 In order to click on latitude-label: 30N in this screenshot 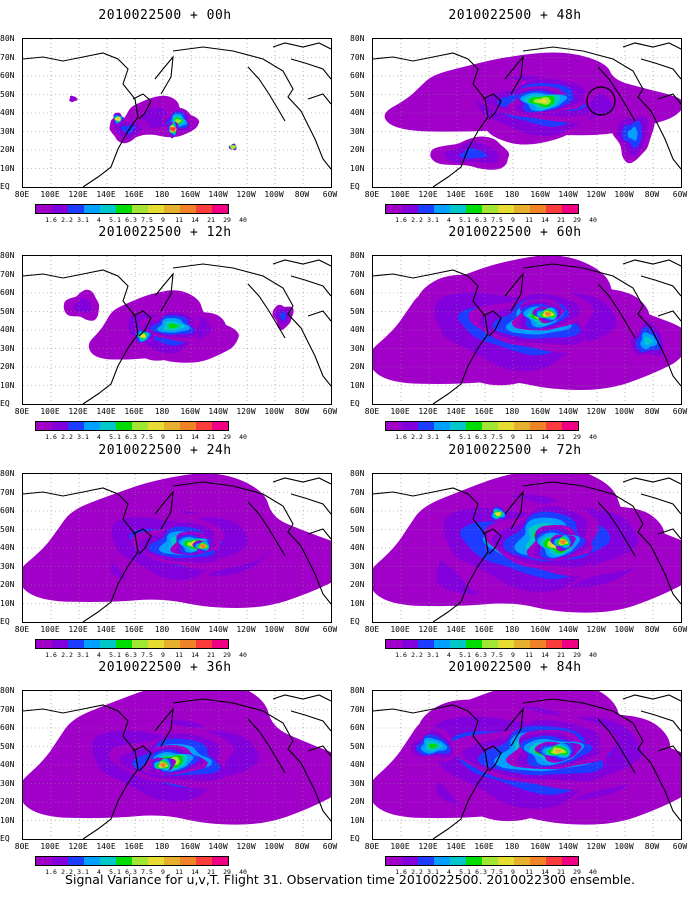, I will do `click(7, 783)`.